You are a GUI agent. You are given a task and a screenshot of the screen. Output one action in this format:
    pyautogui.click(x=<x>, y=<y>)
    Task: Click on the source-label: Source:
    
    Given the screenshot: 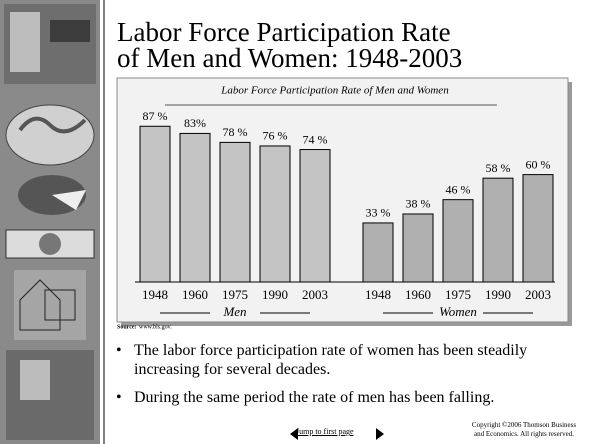 What is the action you would take?
    pyautogui.click(x=127, y=327)
    